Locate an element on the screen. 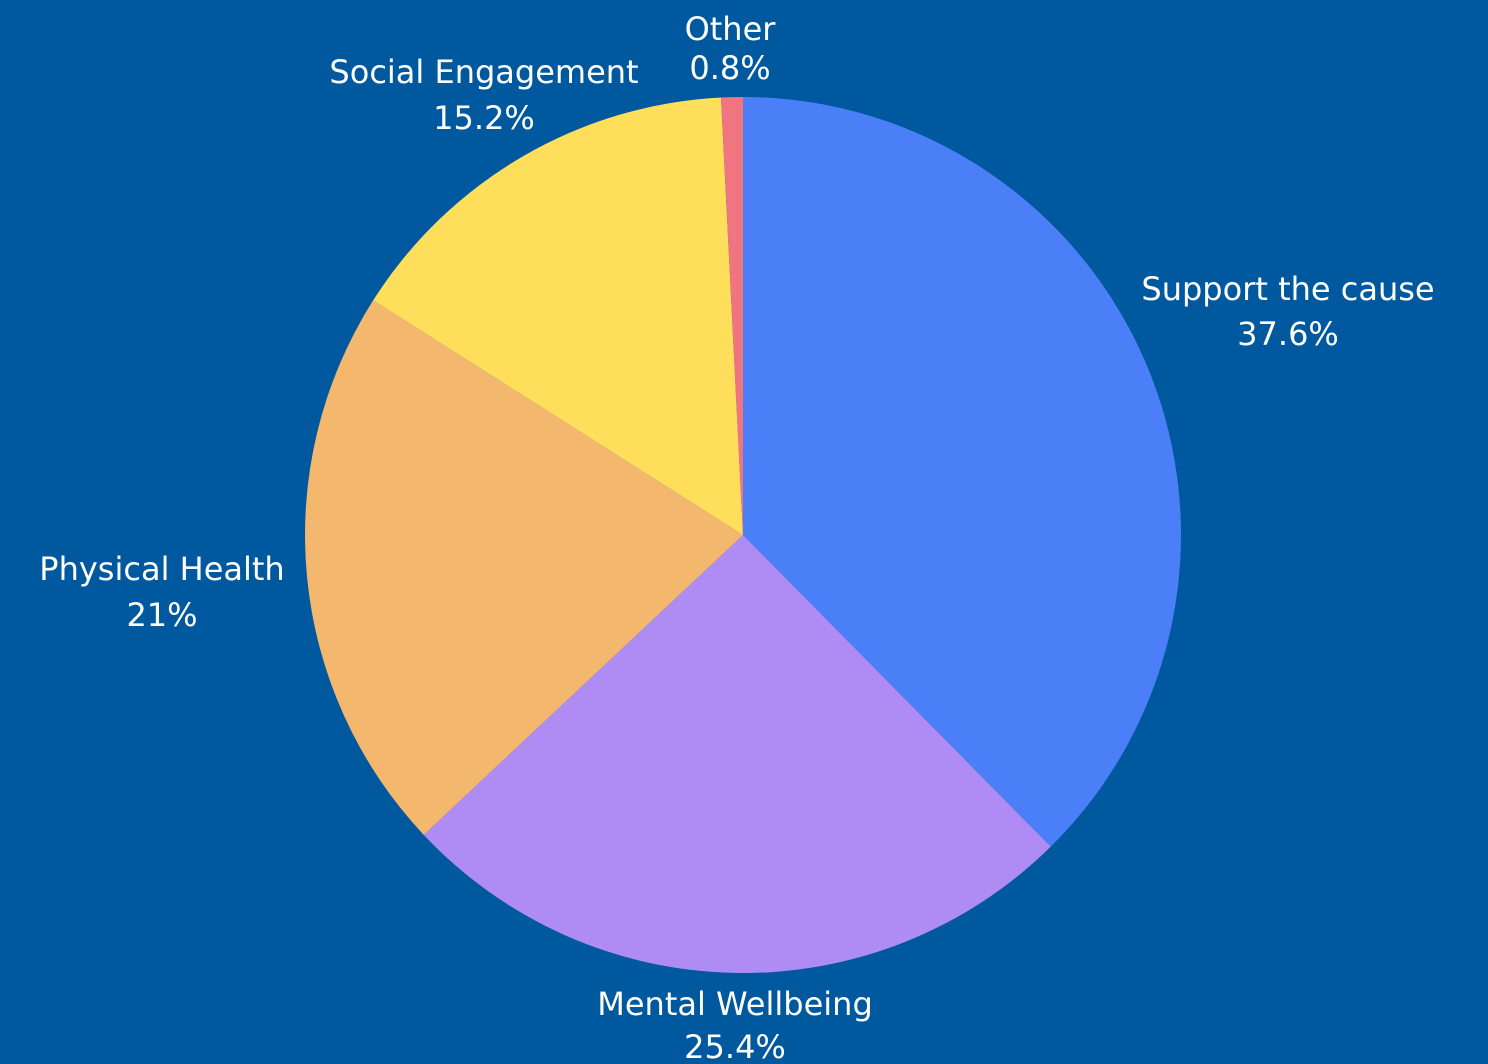  label-social-engagement: Social Engagement 15.2% is located at coordinates (483, 95).